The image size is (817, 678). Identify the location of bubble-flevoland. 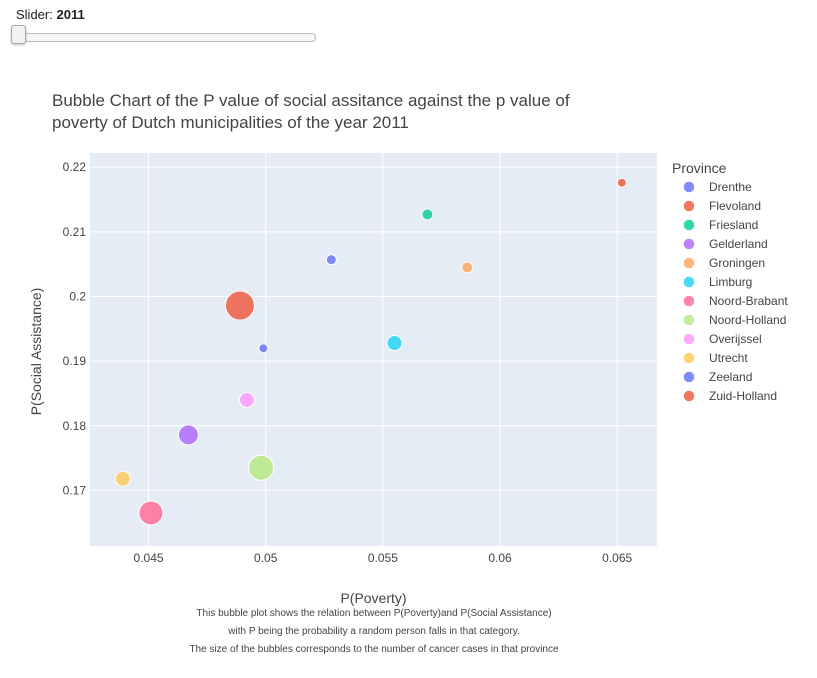
(621, 182).